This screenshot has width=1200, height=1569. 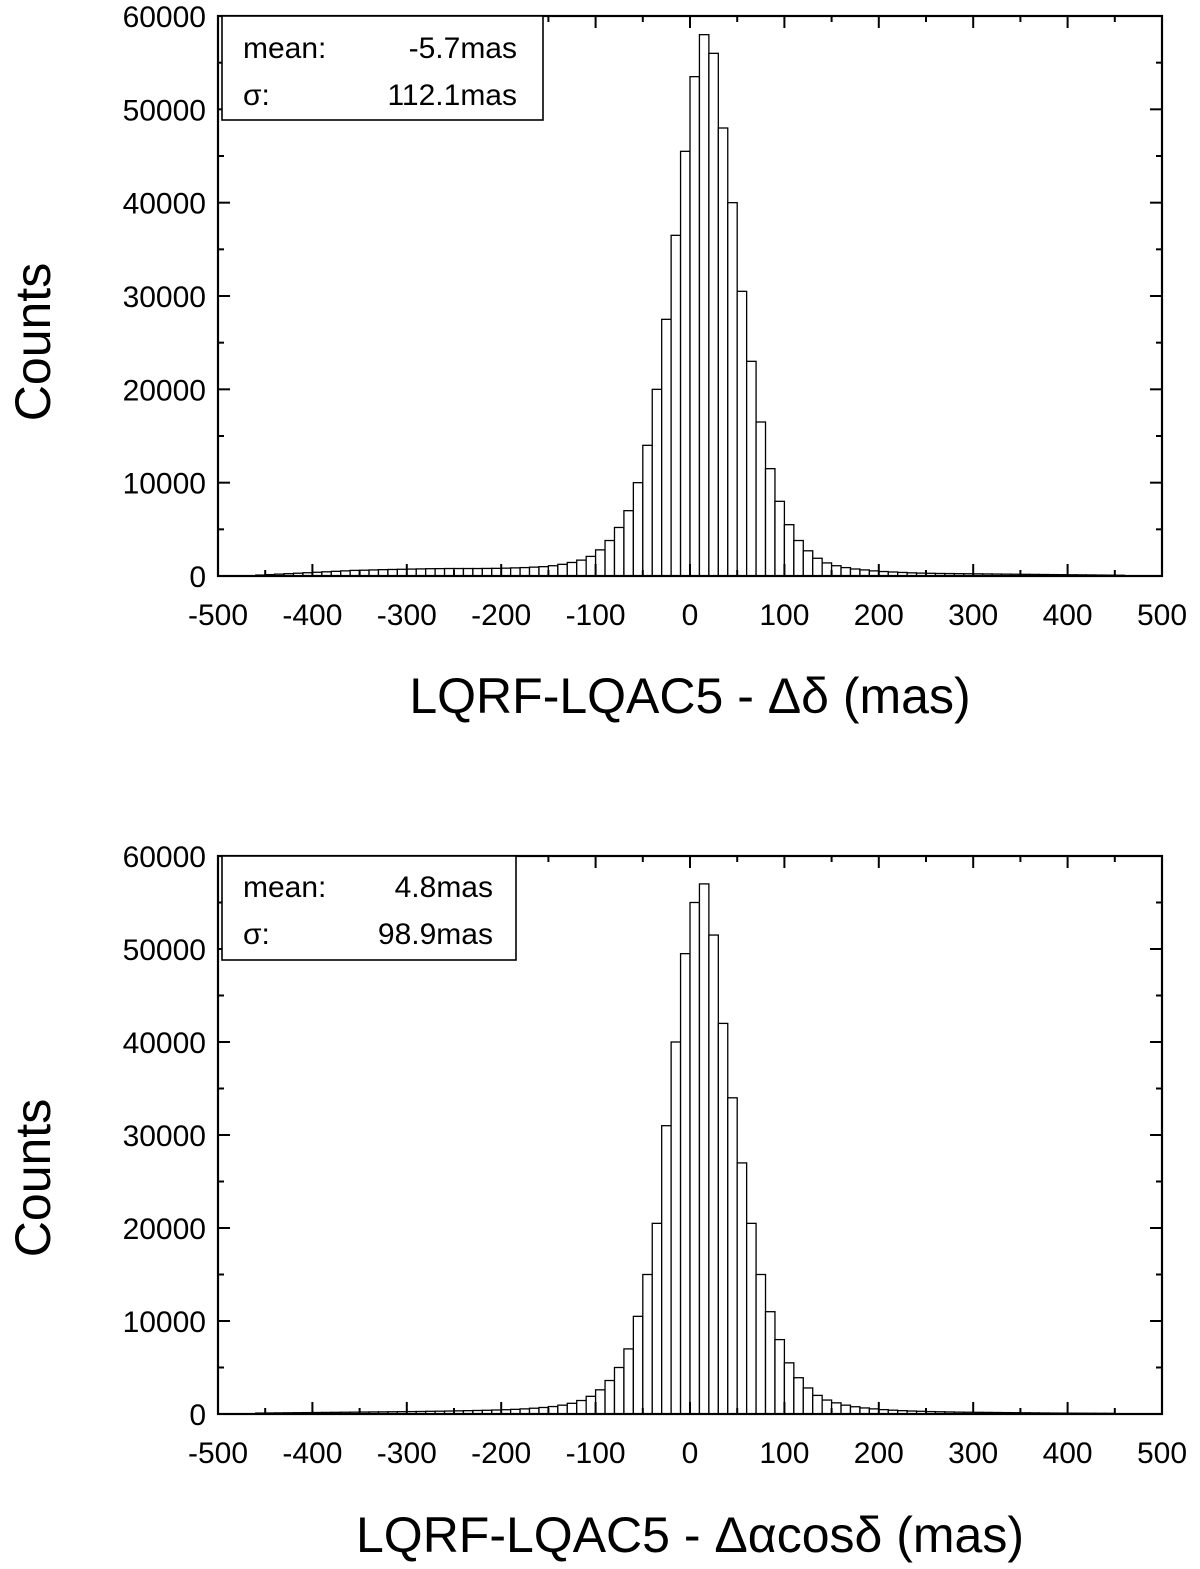 What do you see at coordinates (784, 1453) in the screenshot?
I see `x-tick-label: 100` at bounding box center [784, 1453].